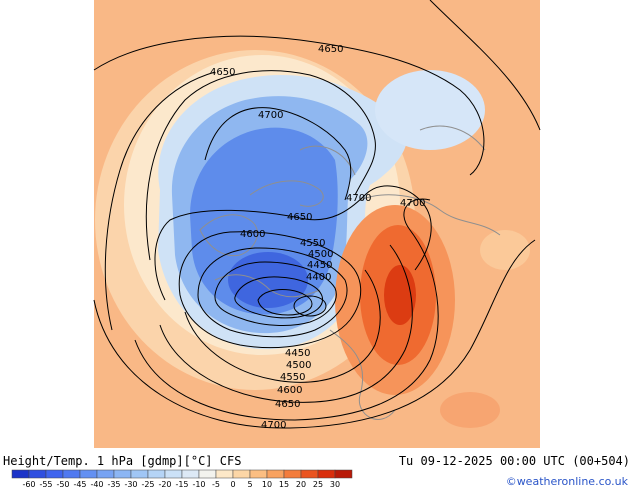 The width and height of the screenshot is (634, 490). What do you see at coordinates (318, 484) in the screenshot?
I see `colorbar-tick-label: 25` at bounding box center [318, 484].